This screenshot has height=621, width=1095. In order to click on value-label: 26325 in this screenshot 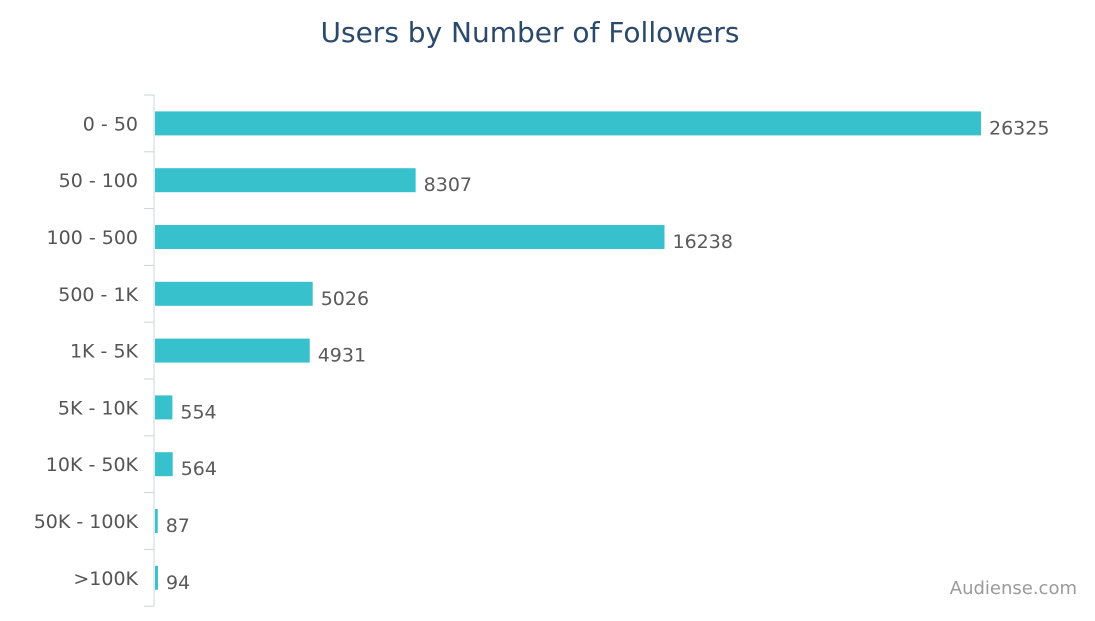, I will do `click(1019, 128)`.